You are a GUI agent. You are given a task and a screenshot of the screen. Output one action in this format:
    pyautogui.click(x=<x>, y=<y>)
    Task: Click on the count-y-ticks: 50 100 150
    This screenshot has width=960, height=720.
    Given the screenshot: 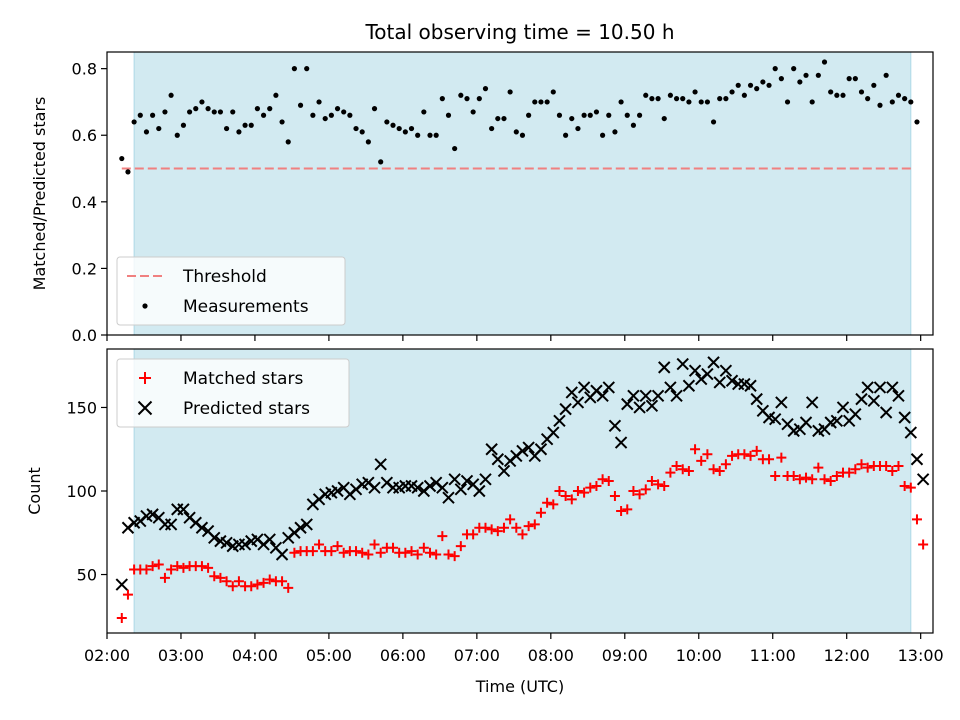 What is the action you would take?
    pyautogui.click(x=86, y=491)
    